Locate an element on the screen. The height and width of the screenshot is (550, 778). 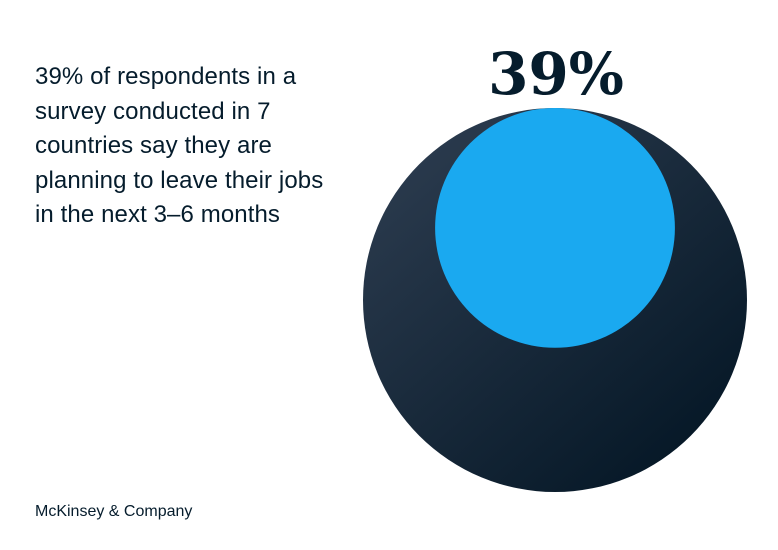
leaving-respondents-circle is located at coordinates (555, 228).